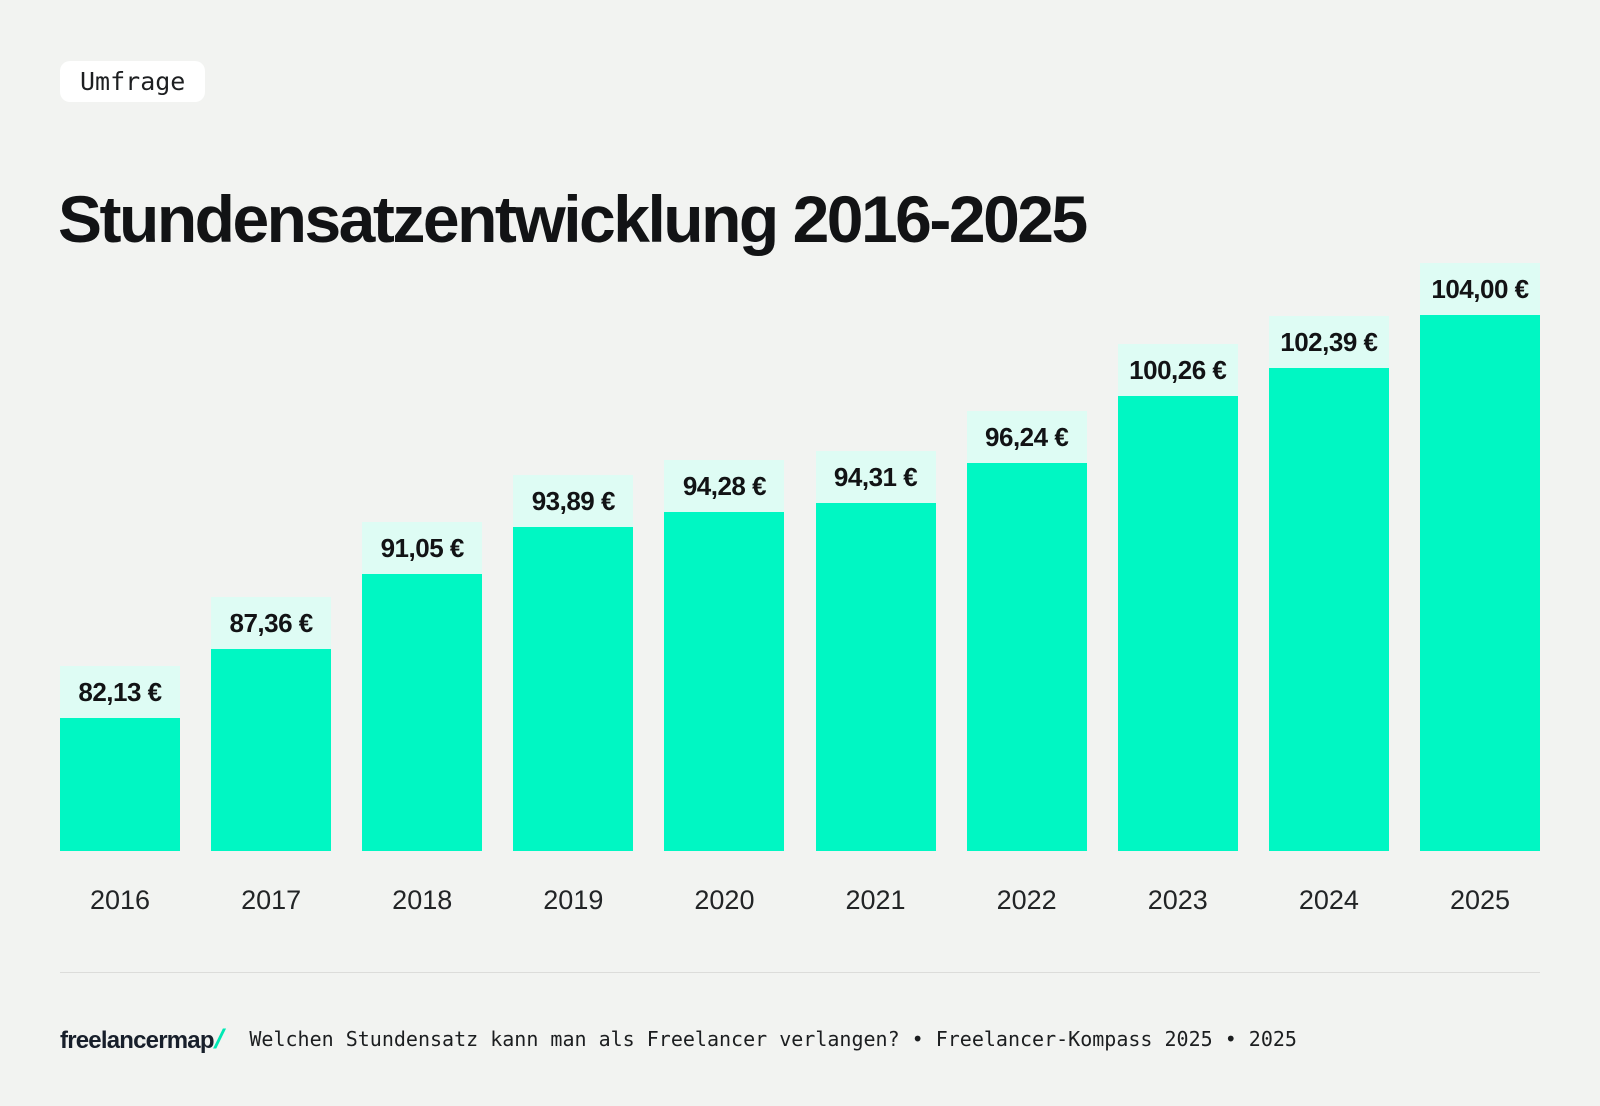 This screenshot has width=1600, height=1106. What do you see at coordinates (875, 900) in the screenshot?
I see `year-label: 2021` at bounding box center [875, 900].